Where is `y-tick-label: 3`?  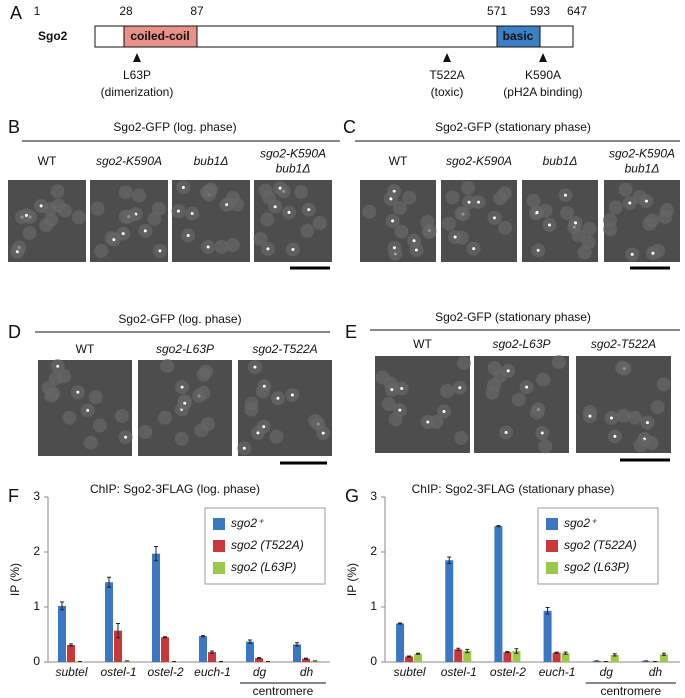 y-tick-label: 3 is located at coordinates (373, 496).